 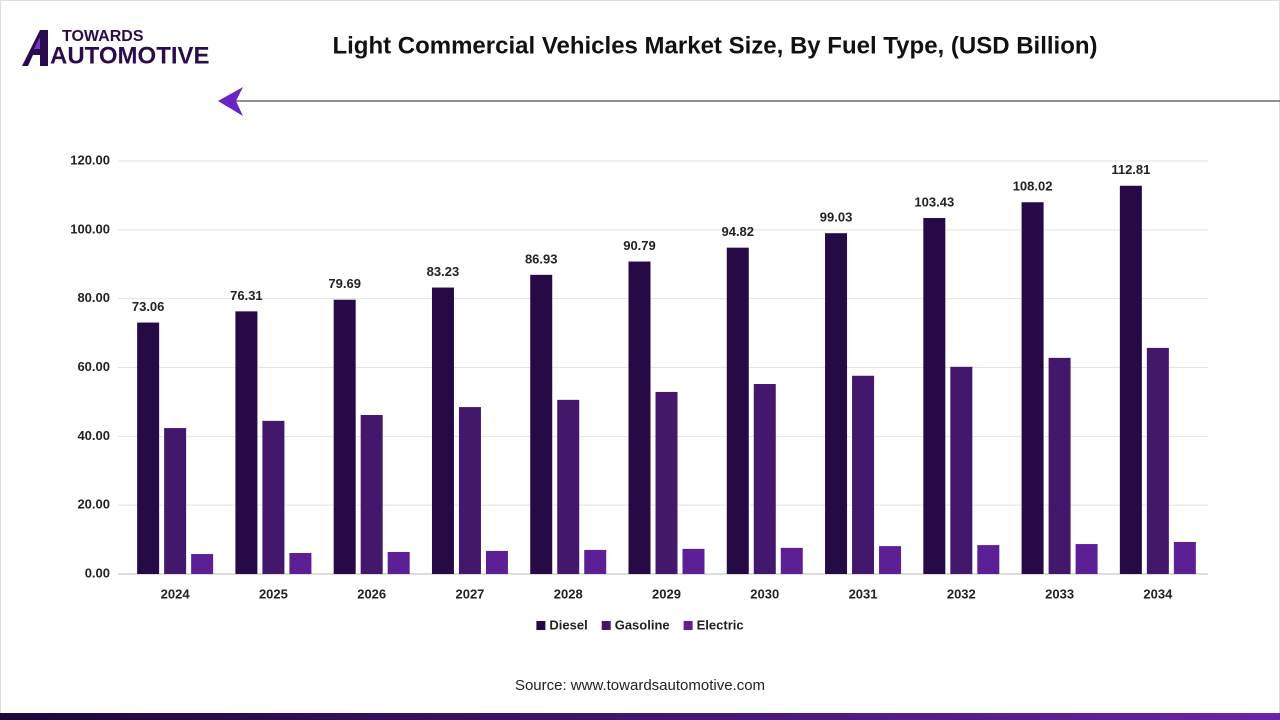 I want to click on y-tick-label: 100.00, so click(x=90, y=228).